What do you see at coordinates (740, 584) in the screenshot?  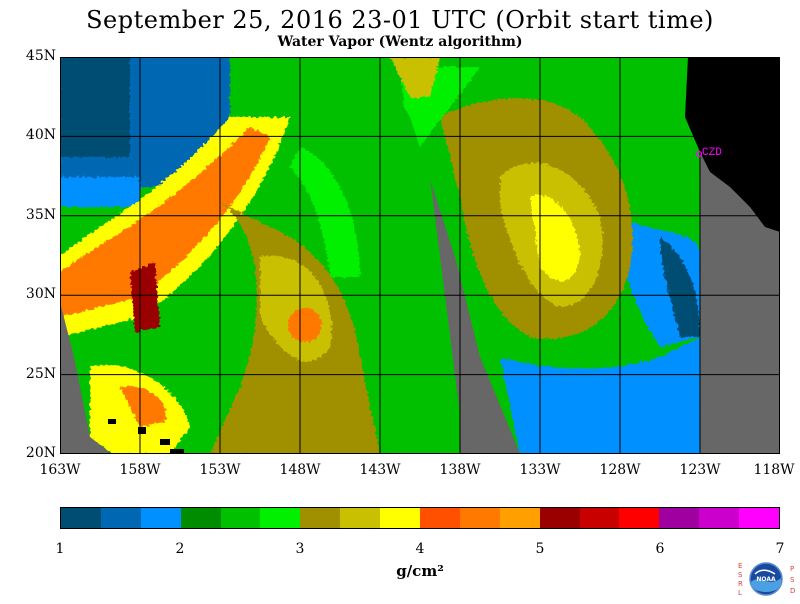 I see `logo-letter: R` at bounding box center [740, 584].